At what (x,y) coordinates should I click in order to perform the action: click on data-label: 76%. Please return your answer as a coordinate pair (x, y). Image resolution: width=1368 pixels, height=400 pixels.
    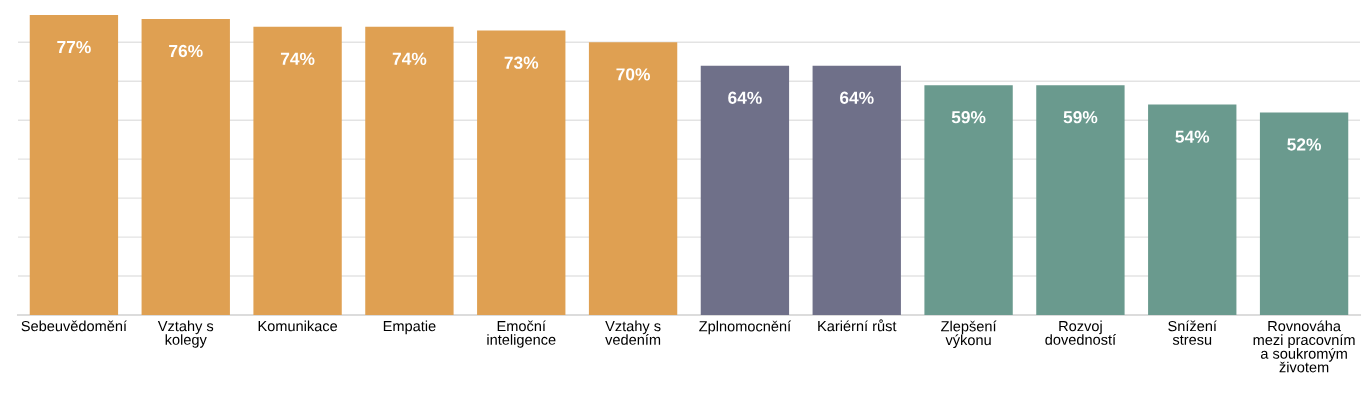
    Looking at the image, I should click on (186, 51).